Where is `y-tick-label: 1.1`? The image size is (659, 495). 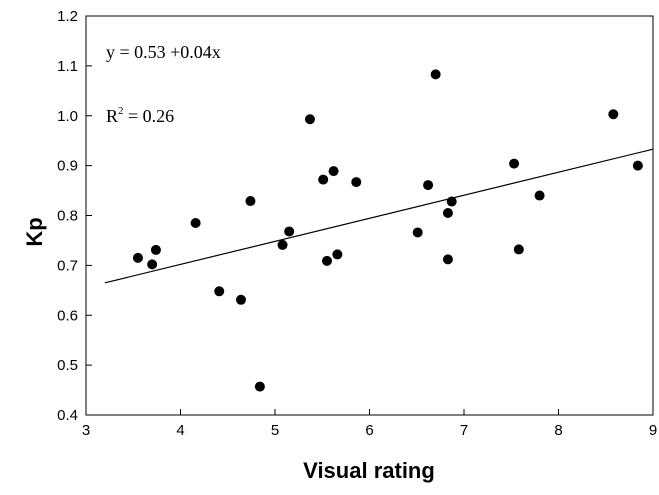
y-tick-label: 1.1 is located at coordinates (67, 66).